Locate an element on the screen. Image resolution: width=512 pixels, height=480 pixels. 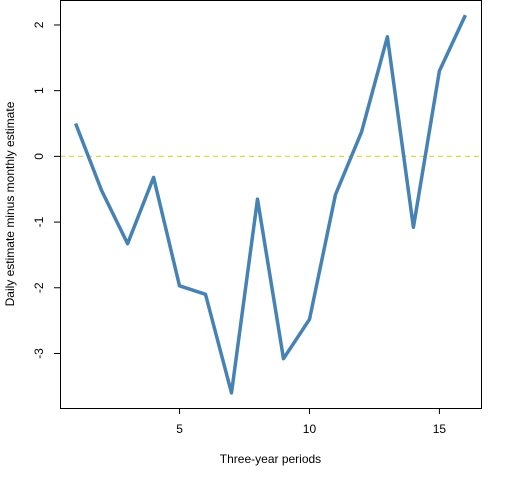
y-tick-label: -3 is located at coordinates (39, 353).